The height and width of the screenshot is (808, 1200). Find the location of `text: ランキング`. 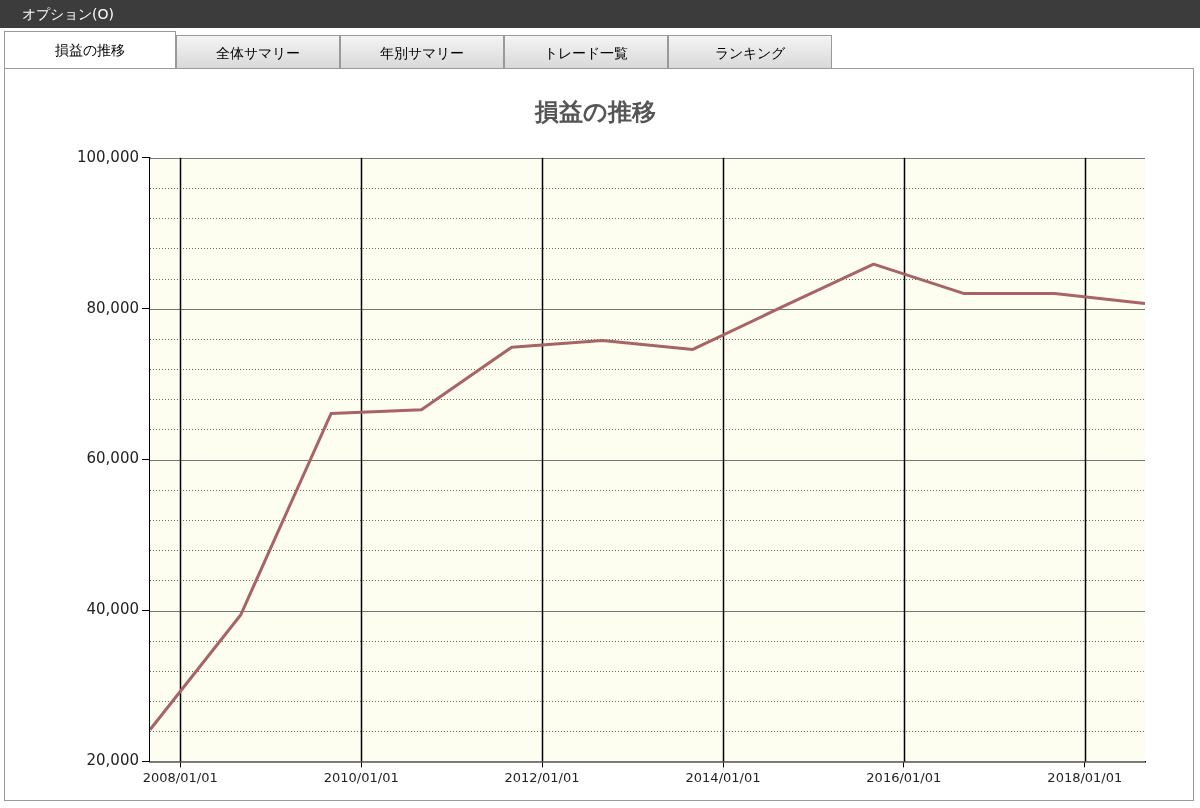

text: ランキング is located at coordinates (750, 52).